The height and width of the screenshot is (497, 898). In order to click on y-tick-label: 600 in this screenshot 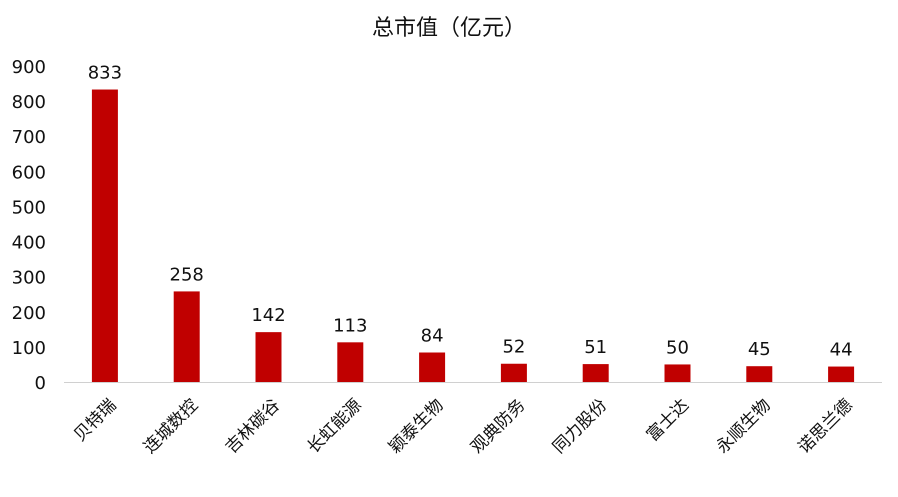, I will do `click(29, 172)`.